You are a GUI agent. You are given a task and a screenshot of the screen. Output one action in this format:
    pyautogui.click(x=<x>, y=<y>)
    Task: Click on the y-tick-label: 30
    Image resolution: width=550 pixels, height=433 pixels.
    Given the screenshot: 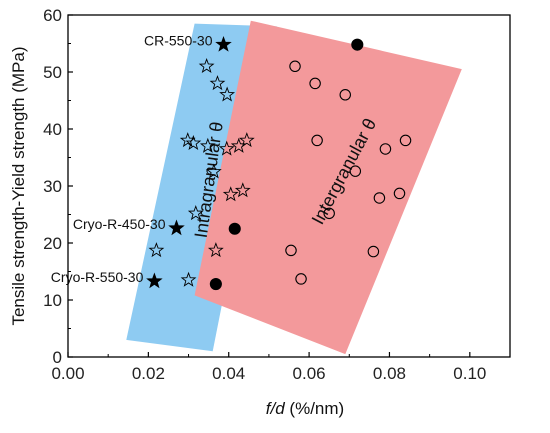 What is the action you would take?
    pyautogui.click(x=52, y=186)
    